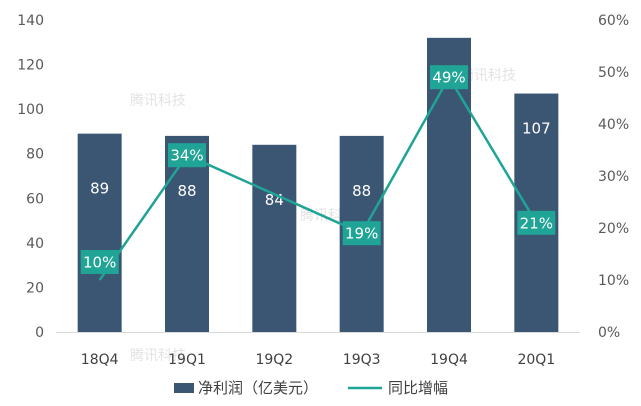 The height and width of the screenshot is (406, 641). Describe the element at coordinates (35, 199) in the screenshot. I see `left-tick-label: 60` at that location.